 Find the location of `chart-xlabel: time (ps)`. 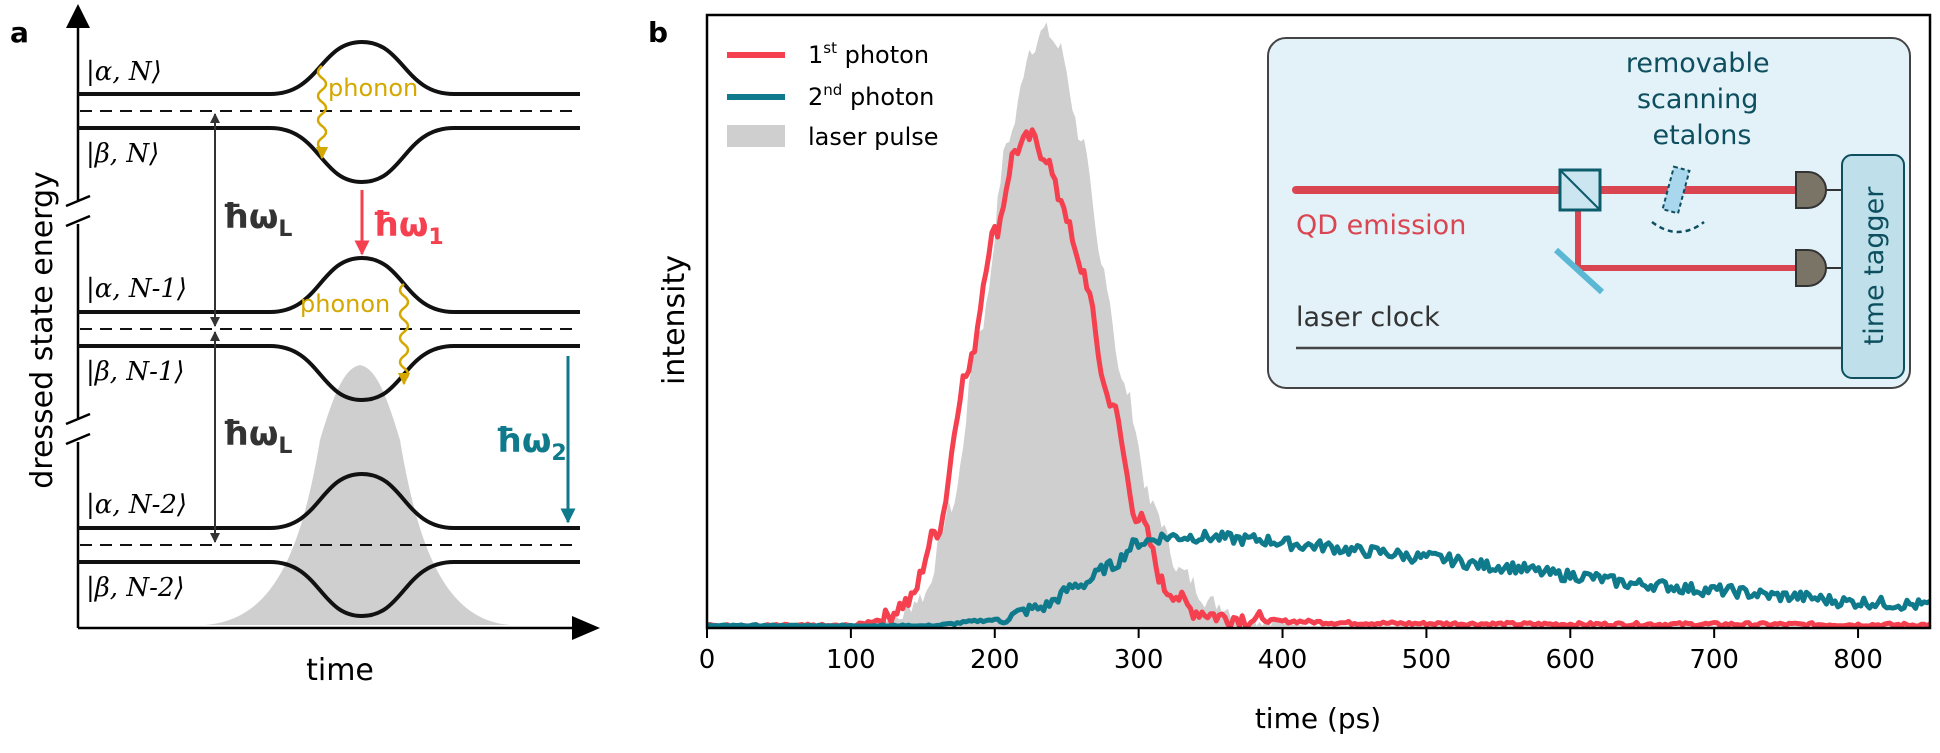

chart-xlabel: time (ps) is located at coordinates (1318, 718).